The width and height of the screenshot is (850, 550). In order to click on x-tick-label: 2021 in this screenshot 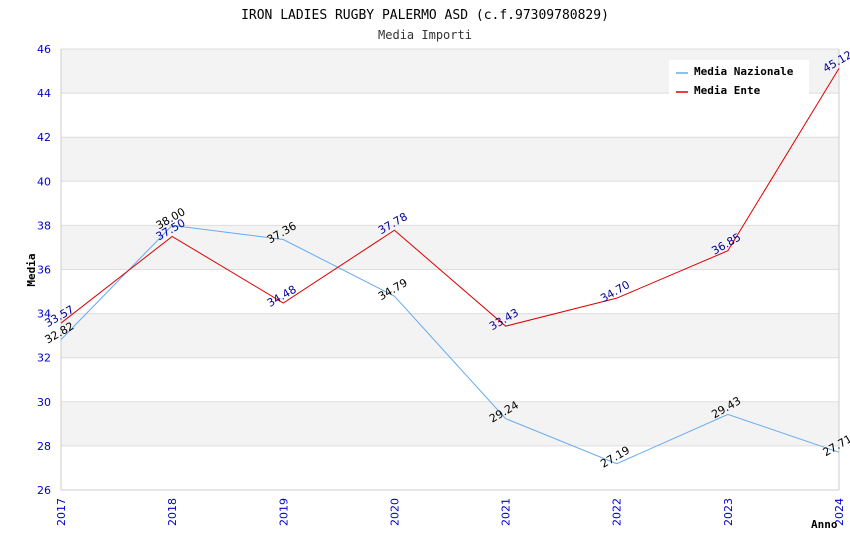, I will do `click(506, 512)`.